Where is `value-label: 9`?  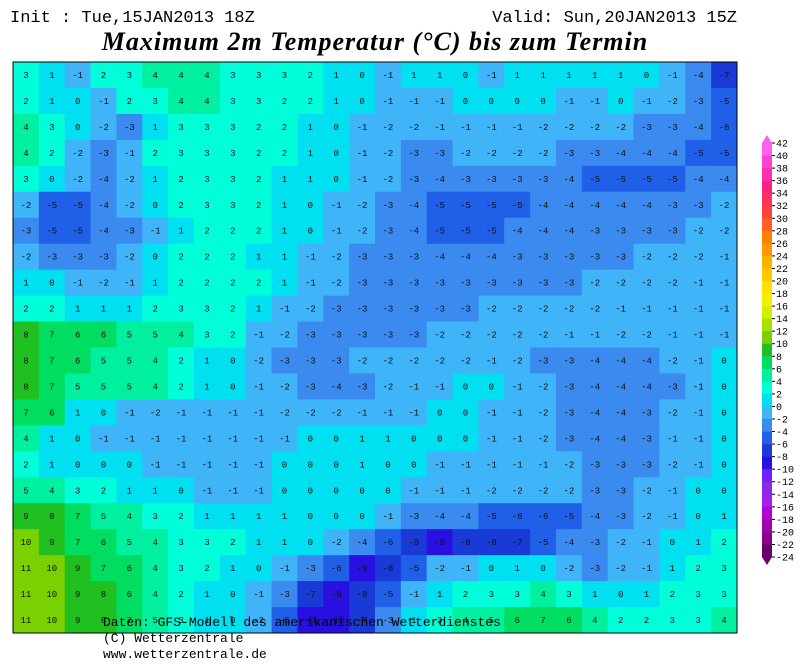 value-label: 9 is located at coordinates (77, 595).